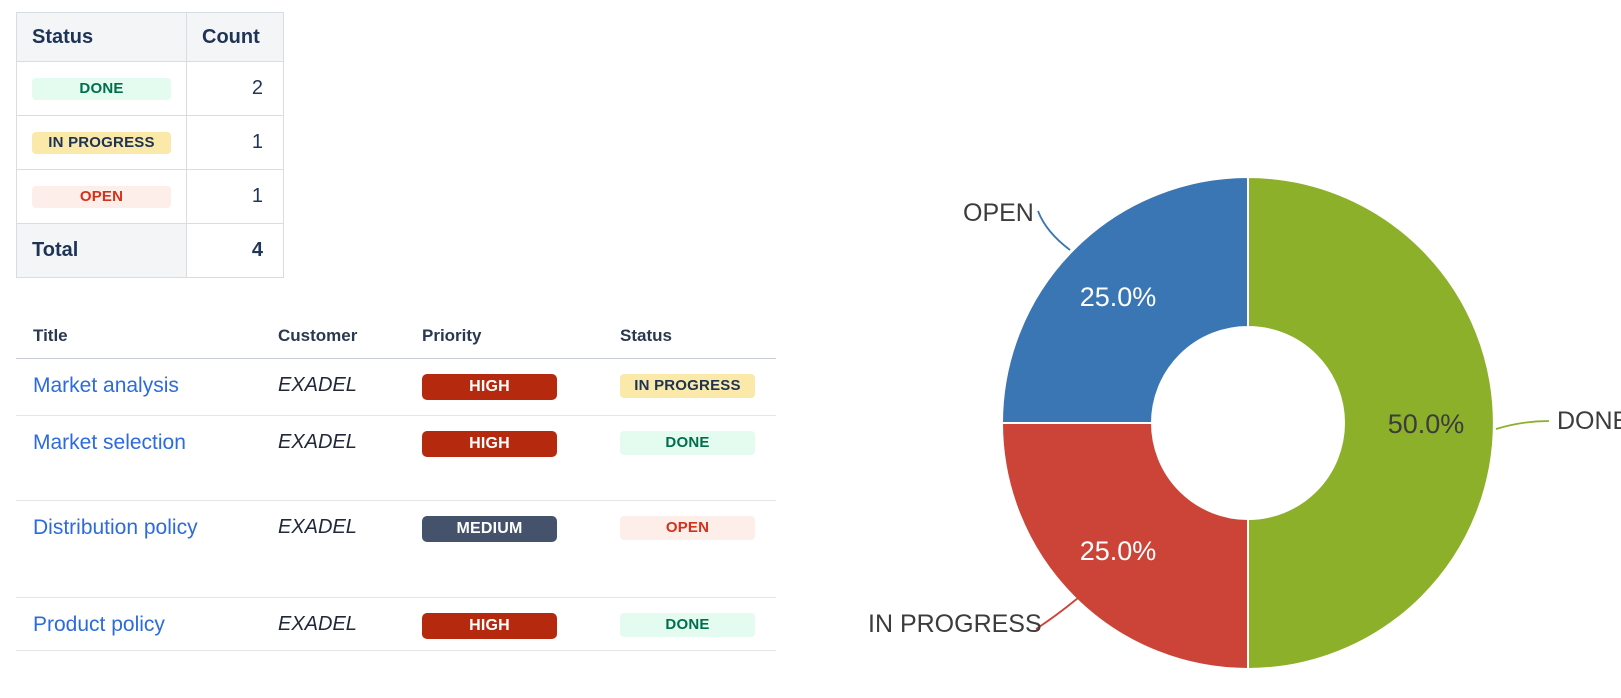 The image size is (1621, 698). What do you see at coordinates (235, 196) in the screenshot?
I see `summary-count-open: 1` at bounding box center [235, 196].